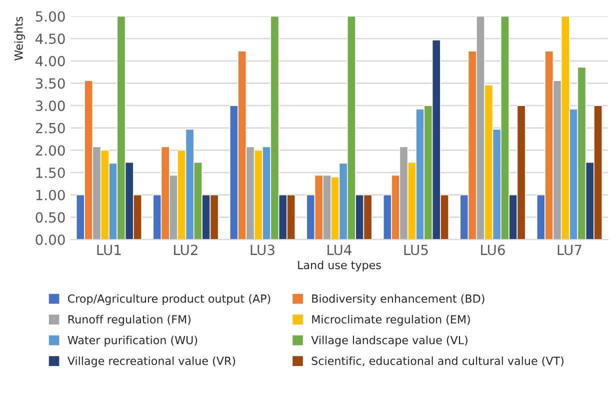 This screenshot has height=406, width=614. I want to click on x-tick-label: LU6, so click(493, 250).